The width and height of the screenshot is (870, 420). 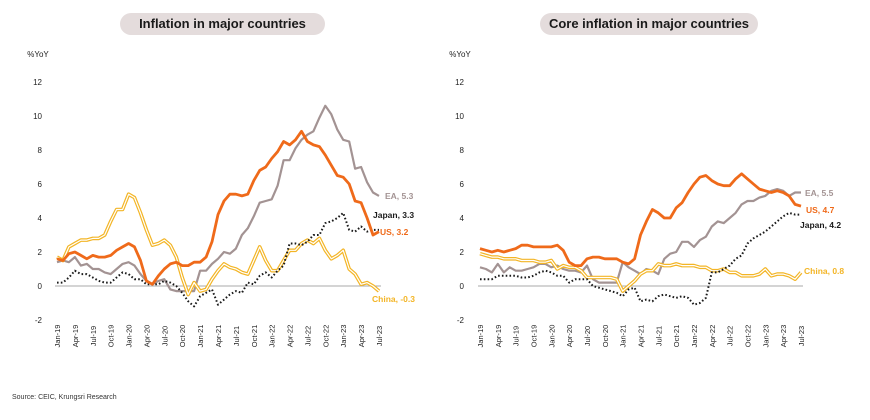 What do you see at coordinates (394, 232) in the screenshot?
I see `series-label-us: US, 3.2` at bounding box center [394, 232].